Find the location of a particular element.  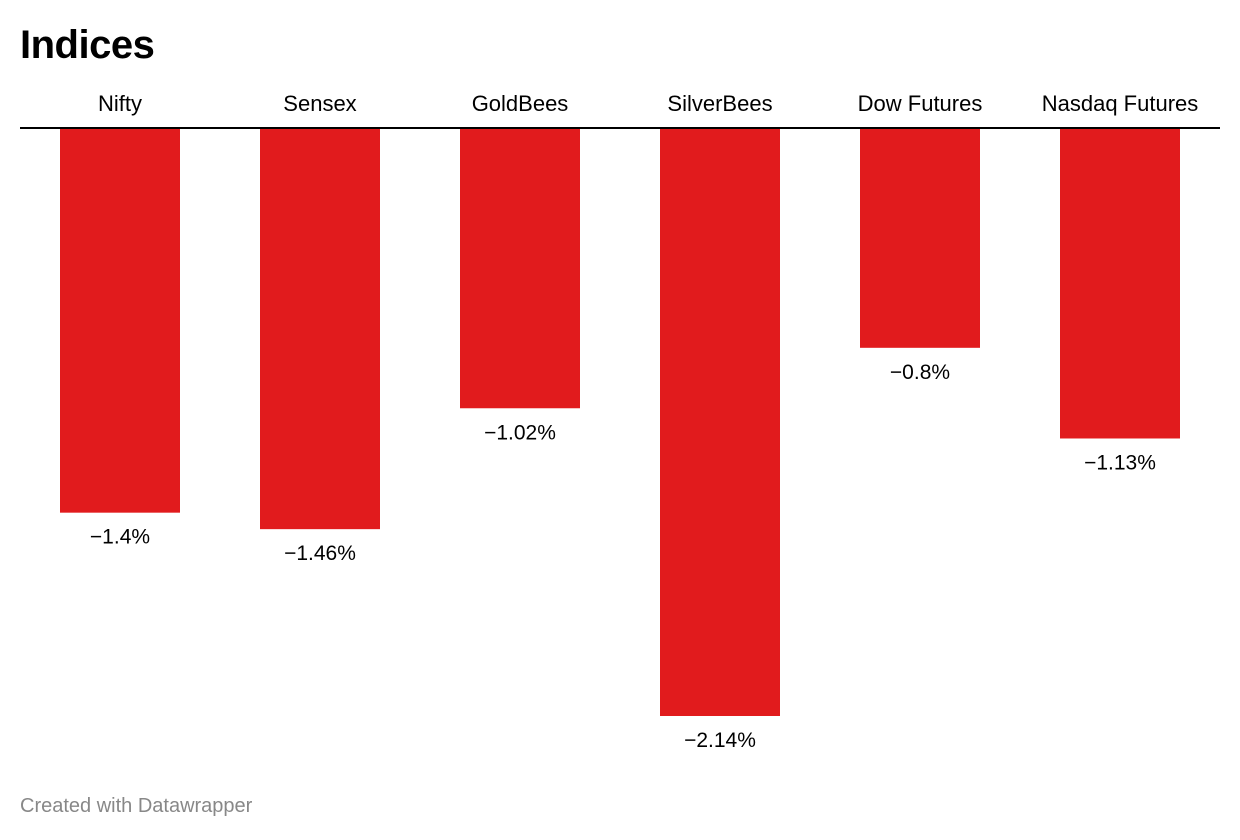

bar-silverbees is located at coordinates (720, 422).